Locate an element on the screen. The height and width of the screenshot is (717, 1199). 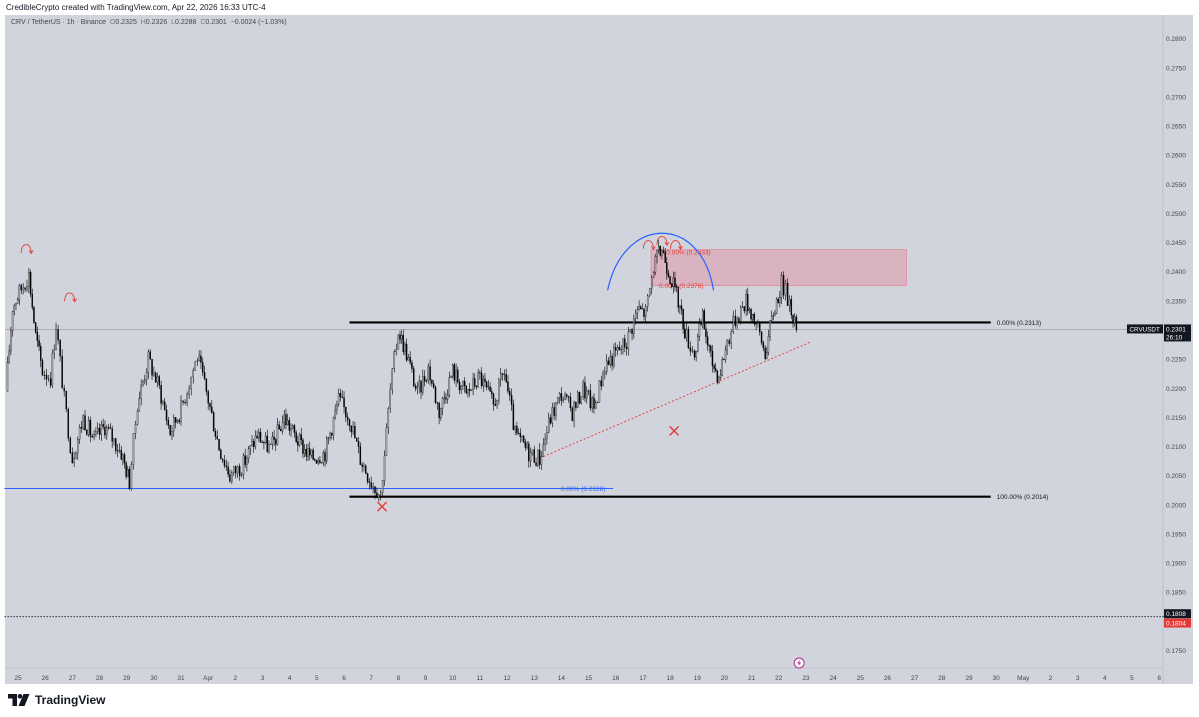
turn-arrow-icon is located at coordinates (649, 245).